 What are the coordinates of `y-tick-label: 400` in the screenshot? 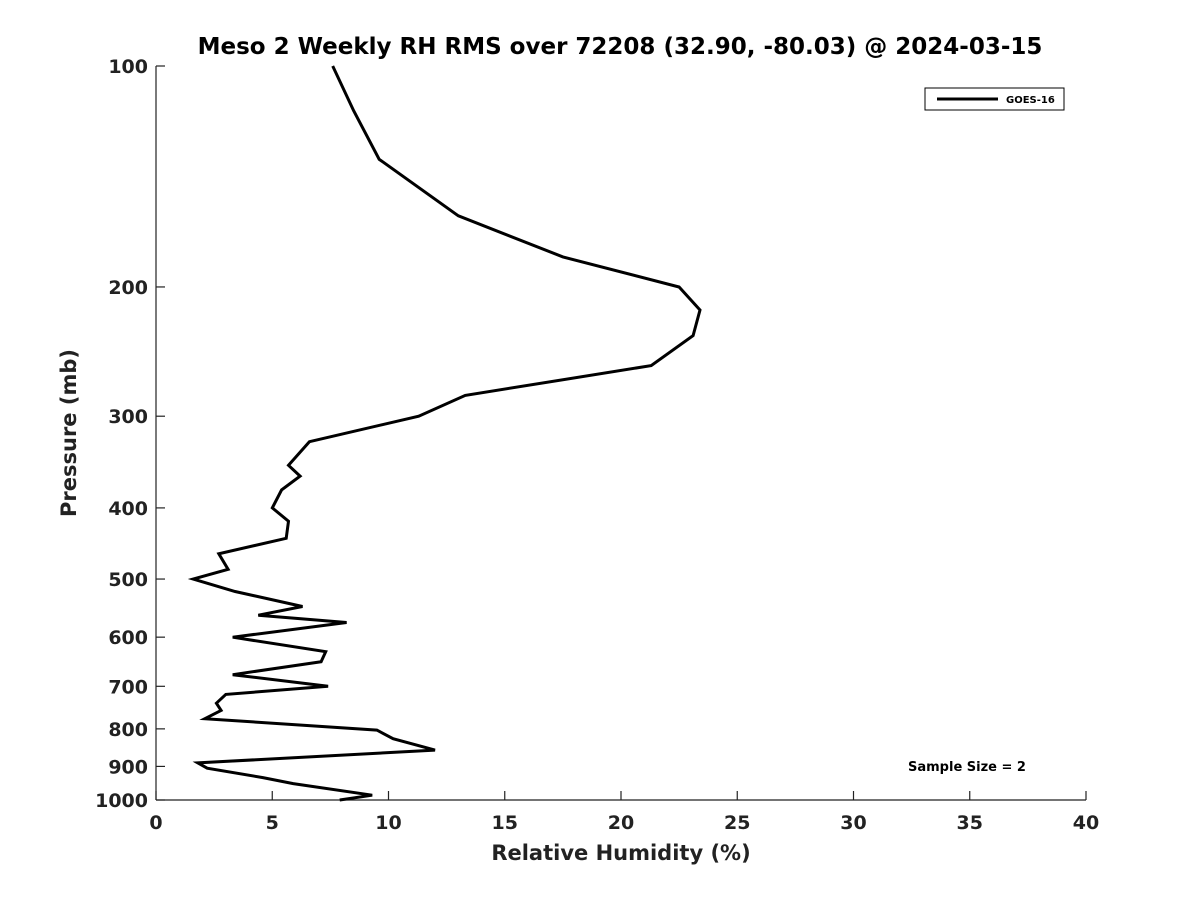 It's located at (128, 509).